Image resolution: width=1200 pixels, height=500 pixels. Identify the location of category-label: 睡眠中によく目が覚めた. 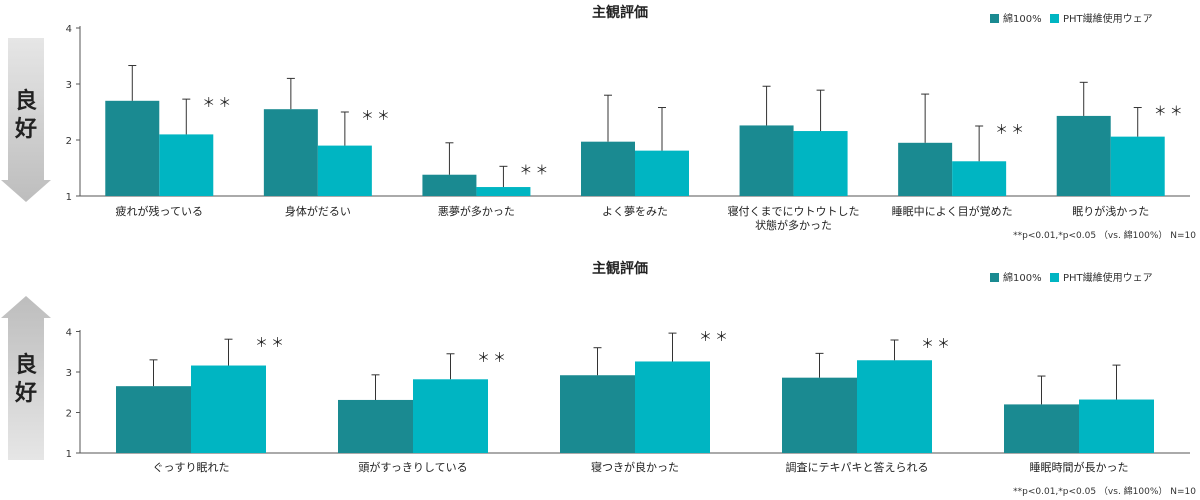
(952, 211).